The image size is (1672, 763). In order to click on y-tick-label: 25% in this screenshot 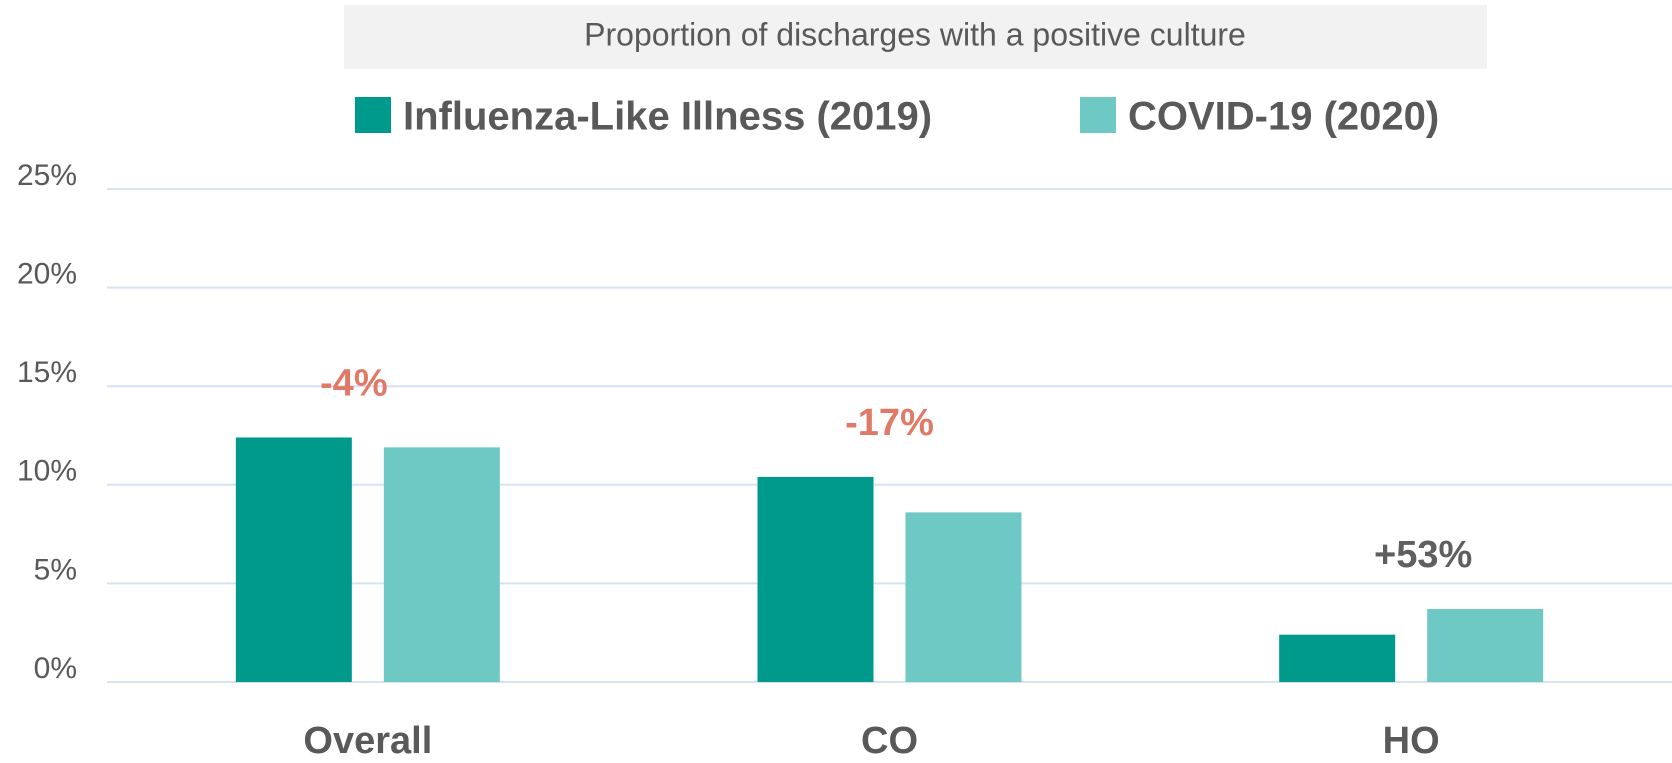, I will do `click(47, 175)`.